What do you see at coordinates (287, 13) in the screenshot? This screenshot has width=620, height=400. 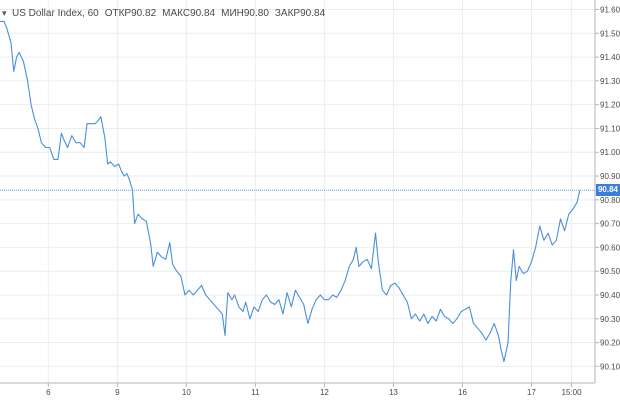 I see `close-label: ЗАКР` at bounding box center [287, 13].